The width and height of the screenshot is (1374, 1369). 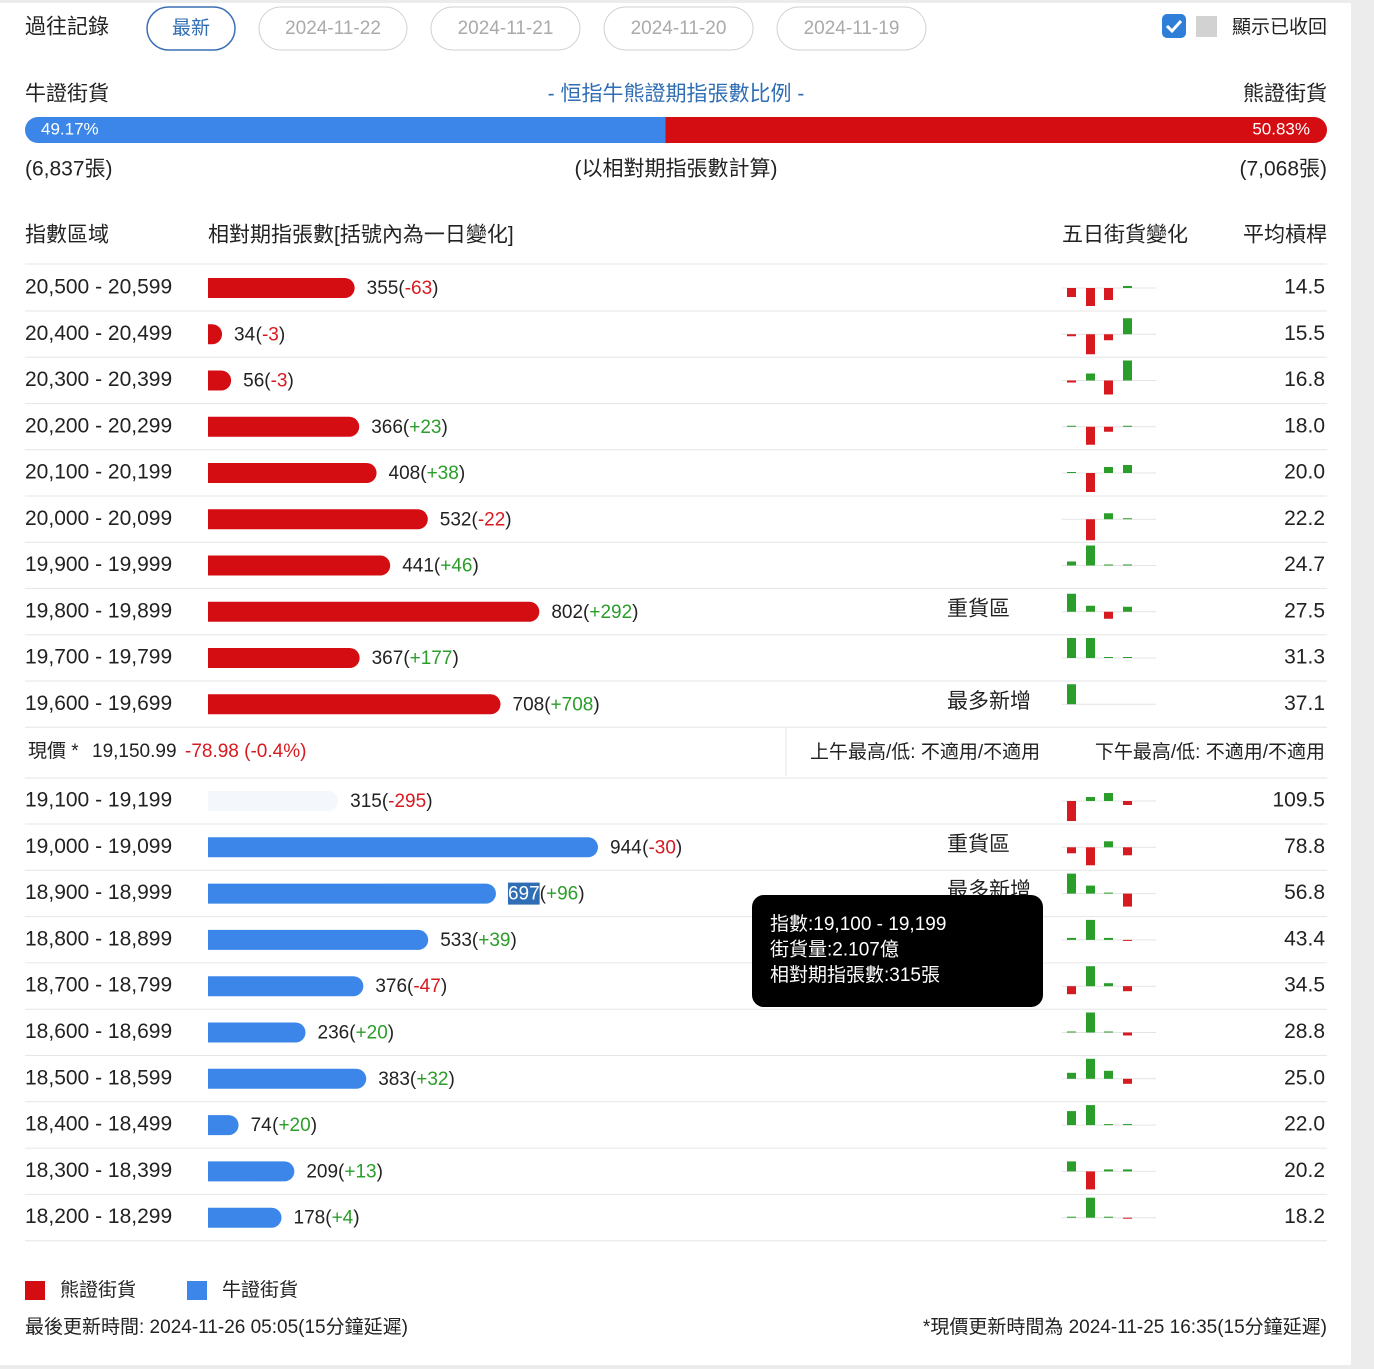 I want to click on leverage: 37.1, so click(x=1304, y=703).